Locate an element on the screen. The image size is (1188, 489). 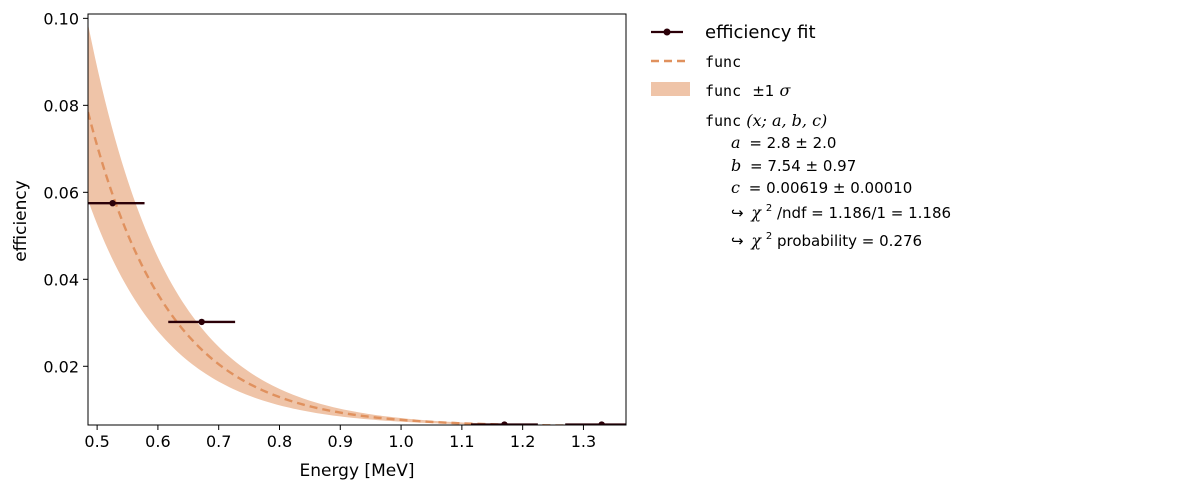
y-tick-label: 0.08 is located at coordinates (61, 105).